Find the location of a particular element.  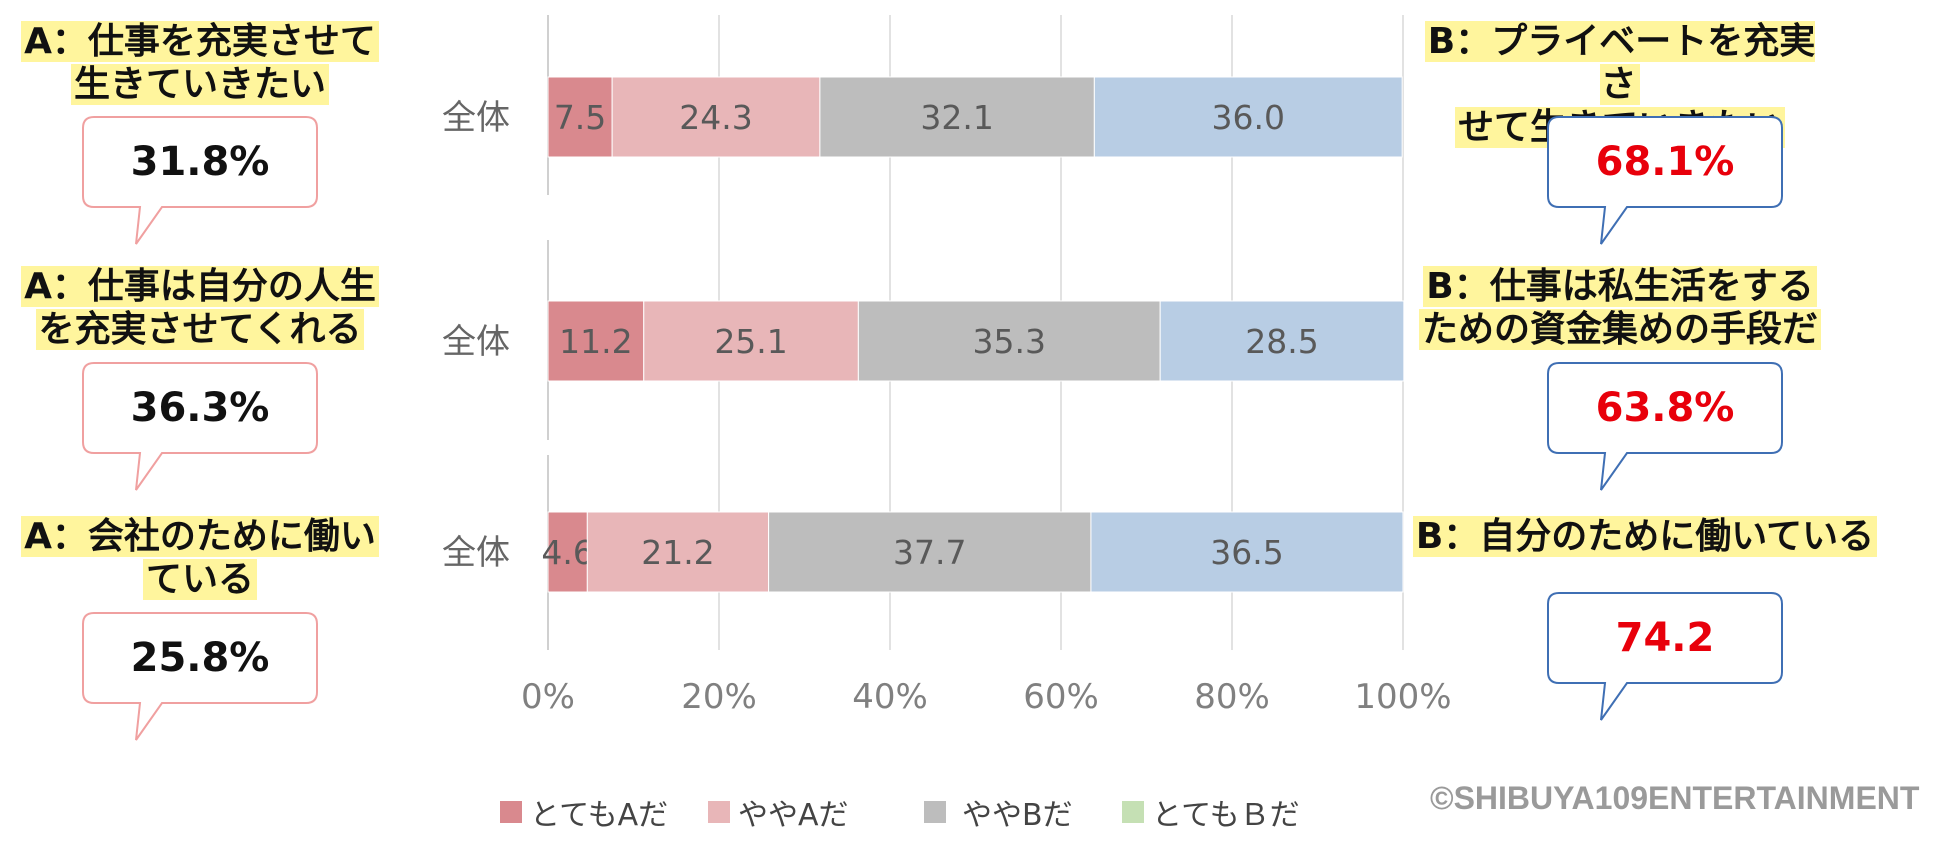

data-label: 32.1 is located at coordinates (956, 117).